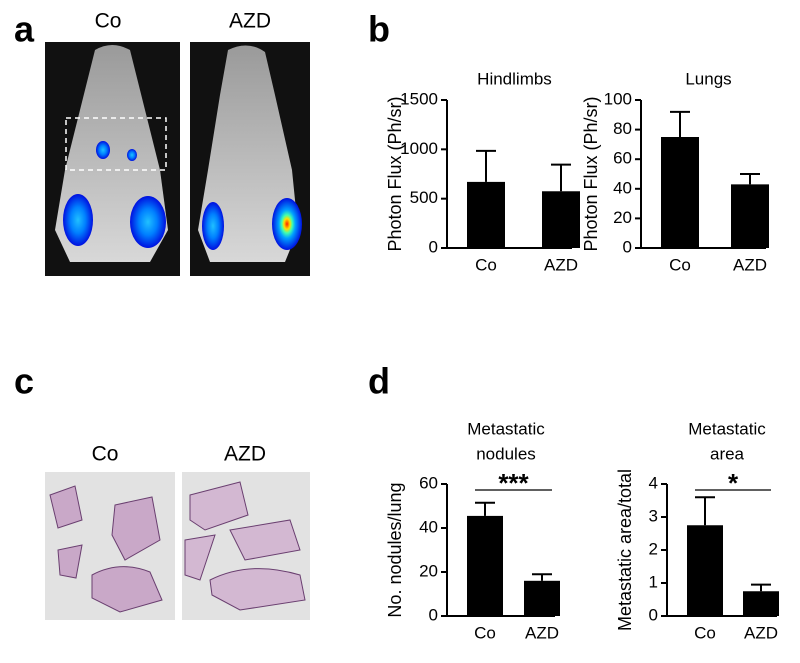  Describe the element at coordinates (506, 453) in the screenshot. I see `chart-title: nodules` at that location.